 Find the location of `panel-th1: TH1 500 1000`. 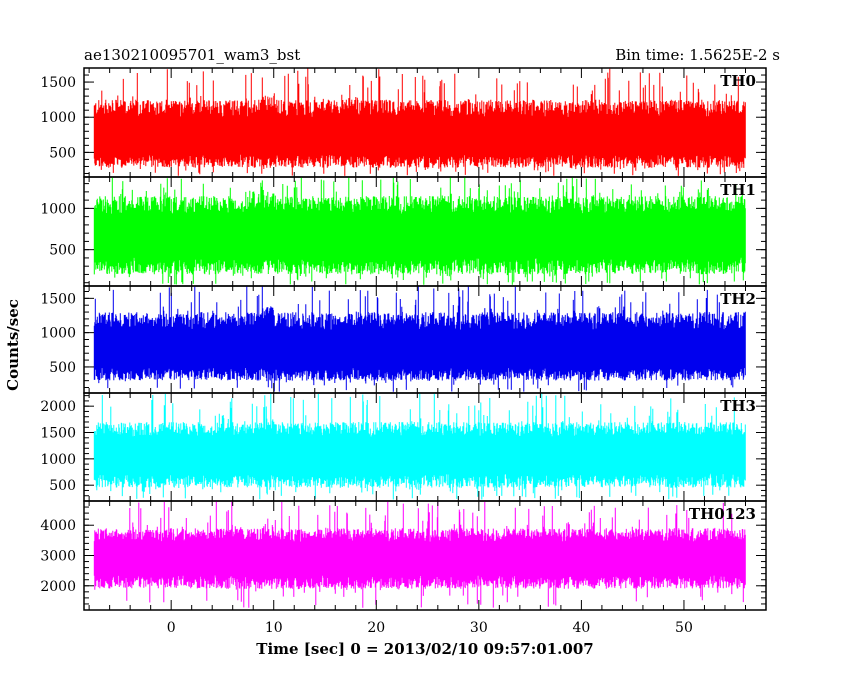

panel-th1: TH1 500 1000 is located at coordinates (403, 231).